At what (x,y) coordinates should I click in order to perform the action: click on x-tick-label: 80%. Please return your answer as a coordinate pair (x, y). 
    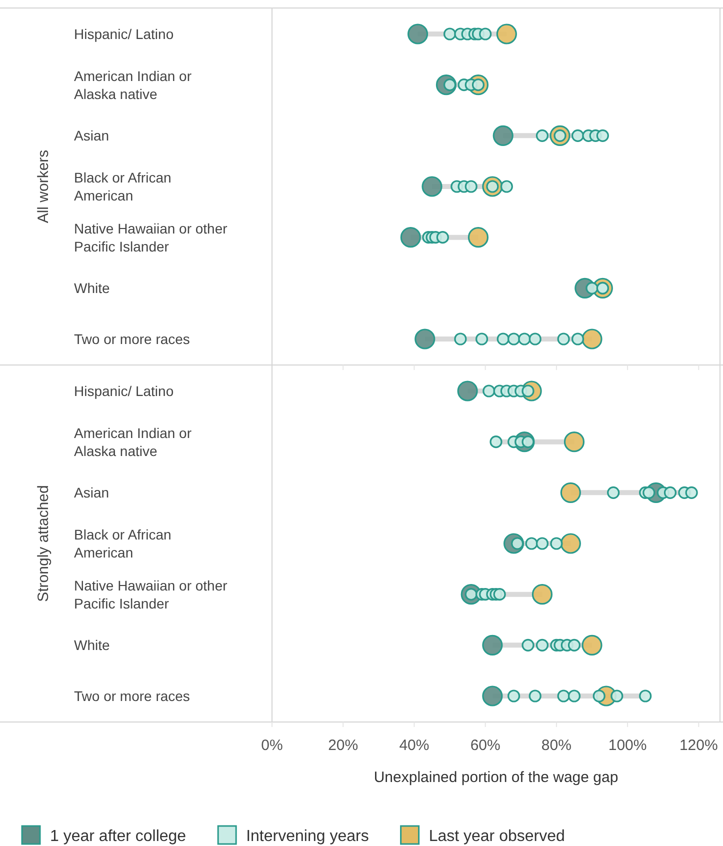
    Looking at the image, I should click on (556, 745).